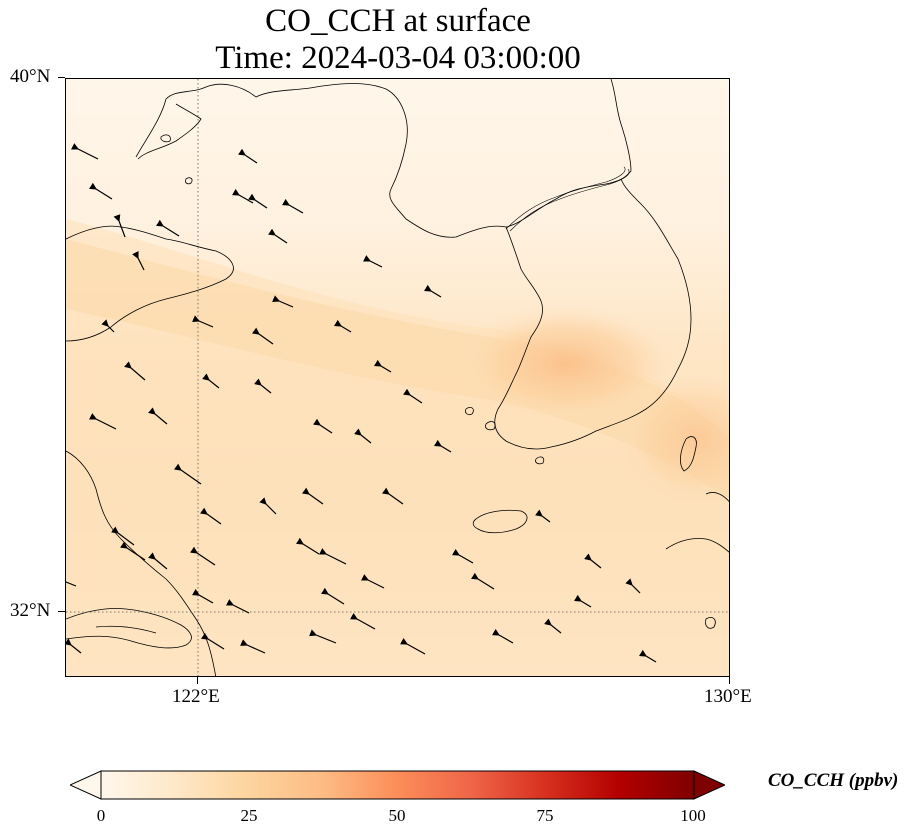 This screenshot has height=836, width=921. Describe the element at coordinates (61, 611) in the screenshot. I see `lat-tick-32n` at that location.